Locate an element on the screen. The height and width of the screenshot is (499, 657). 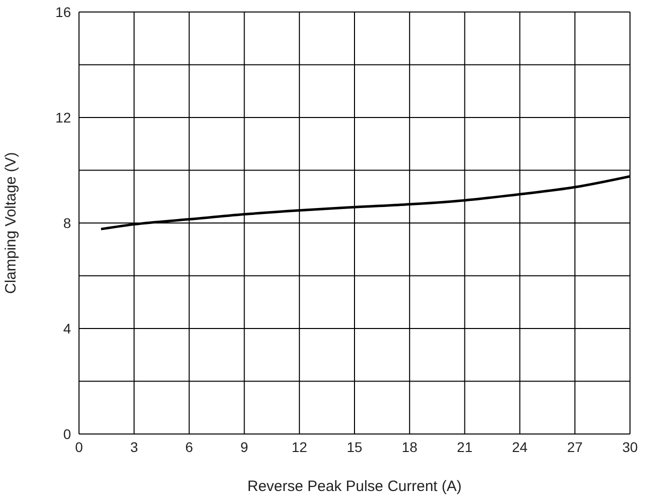
x-tick-label: 12 is located at coordinates (300, 446).